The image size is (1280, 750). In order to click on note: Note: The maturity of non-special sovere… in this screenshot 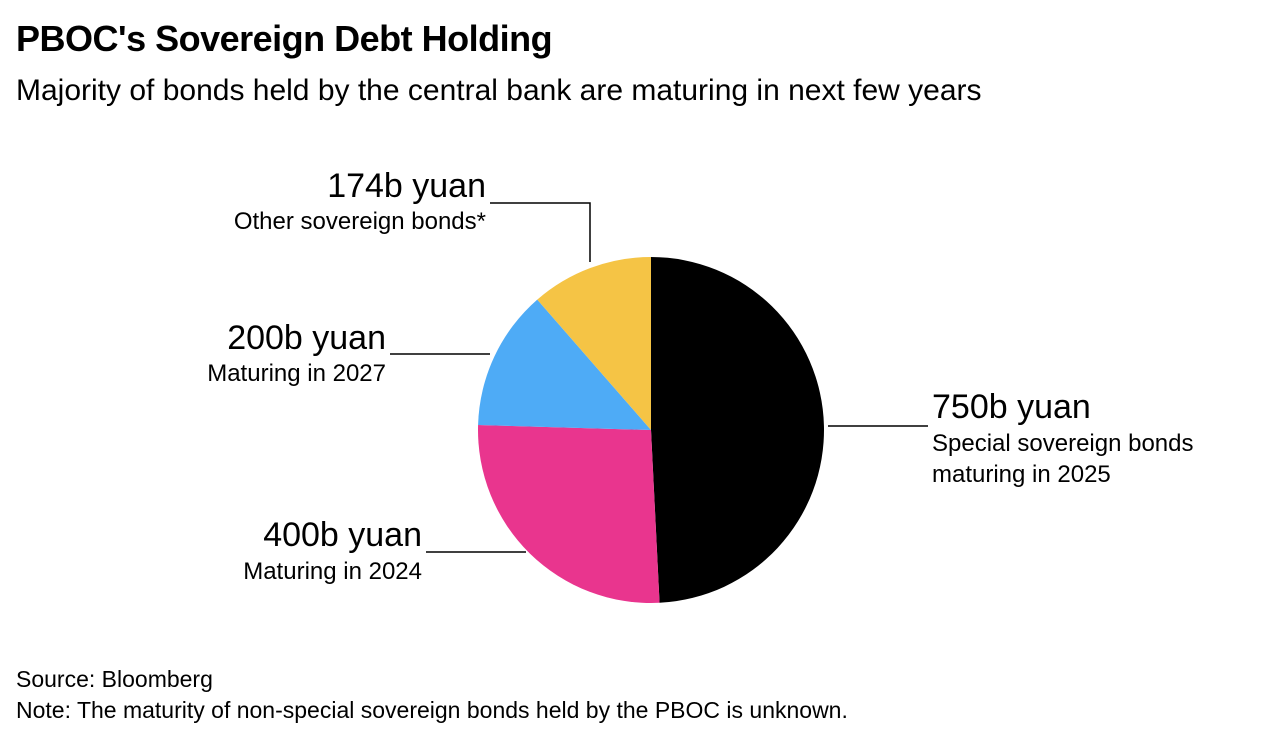, I will do `click(432, 710)`.